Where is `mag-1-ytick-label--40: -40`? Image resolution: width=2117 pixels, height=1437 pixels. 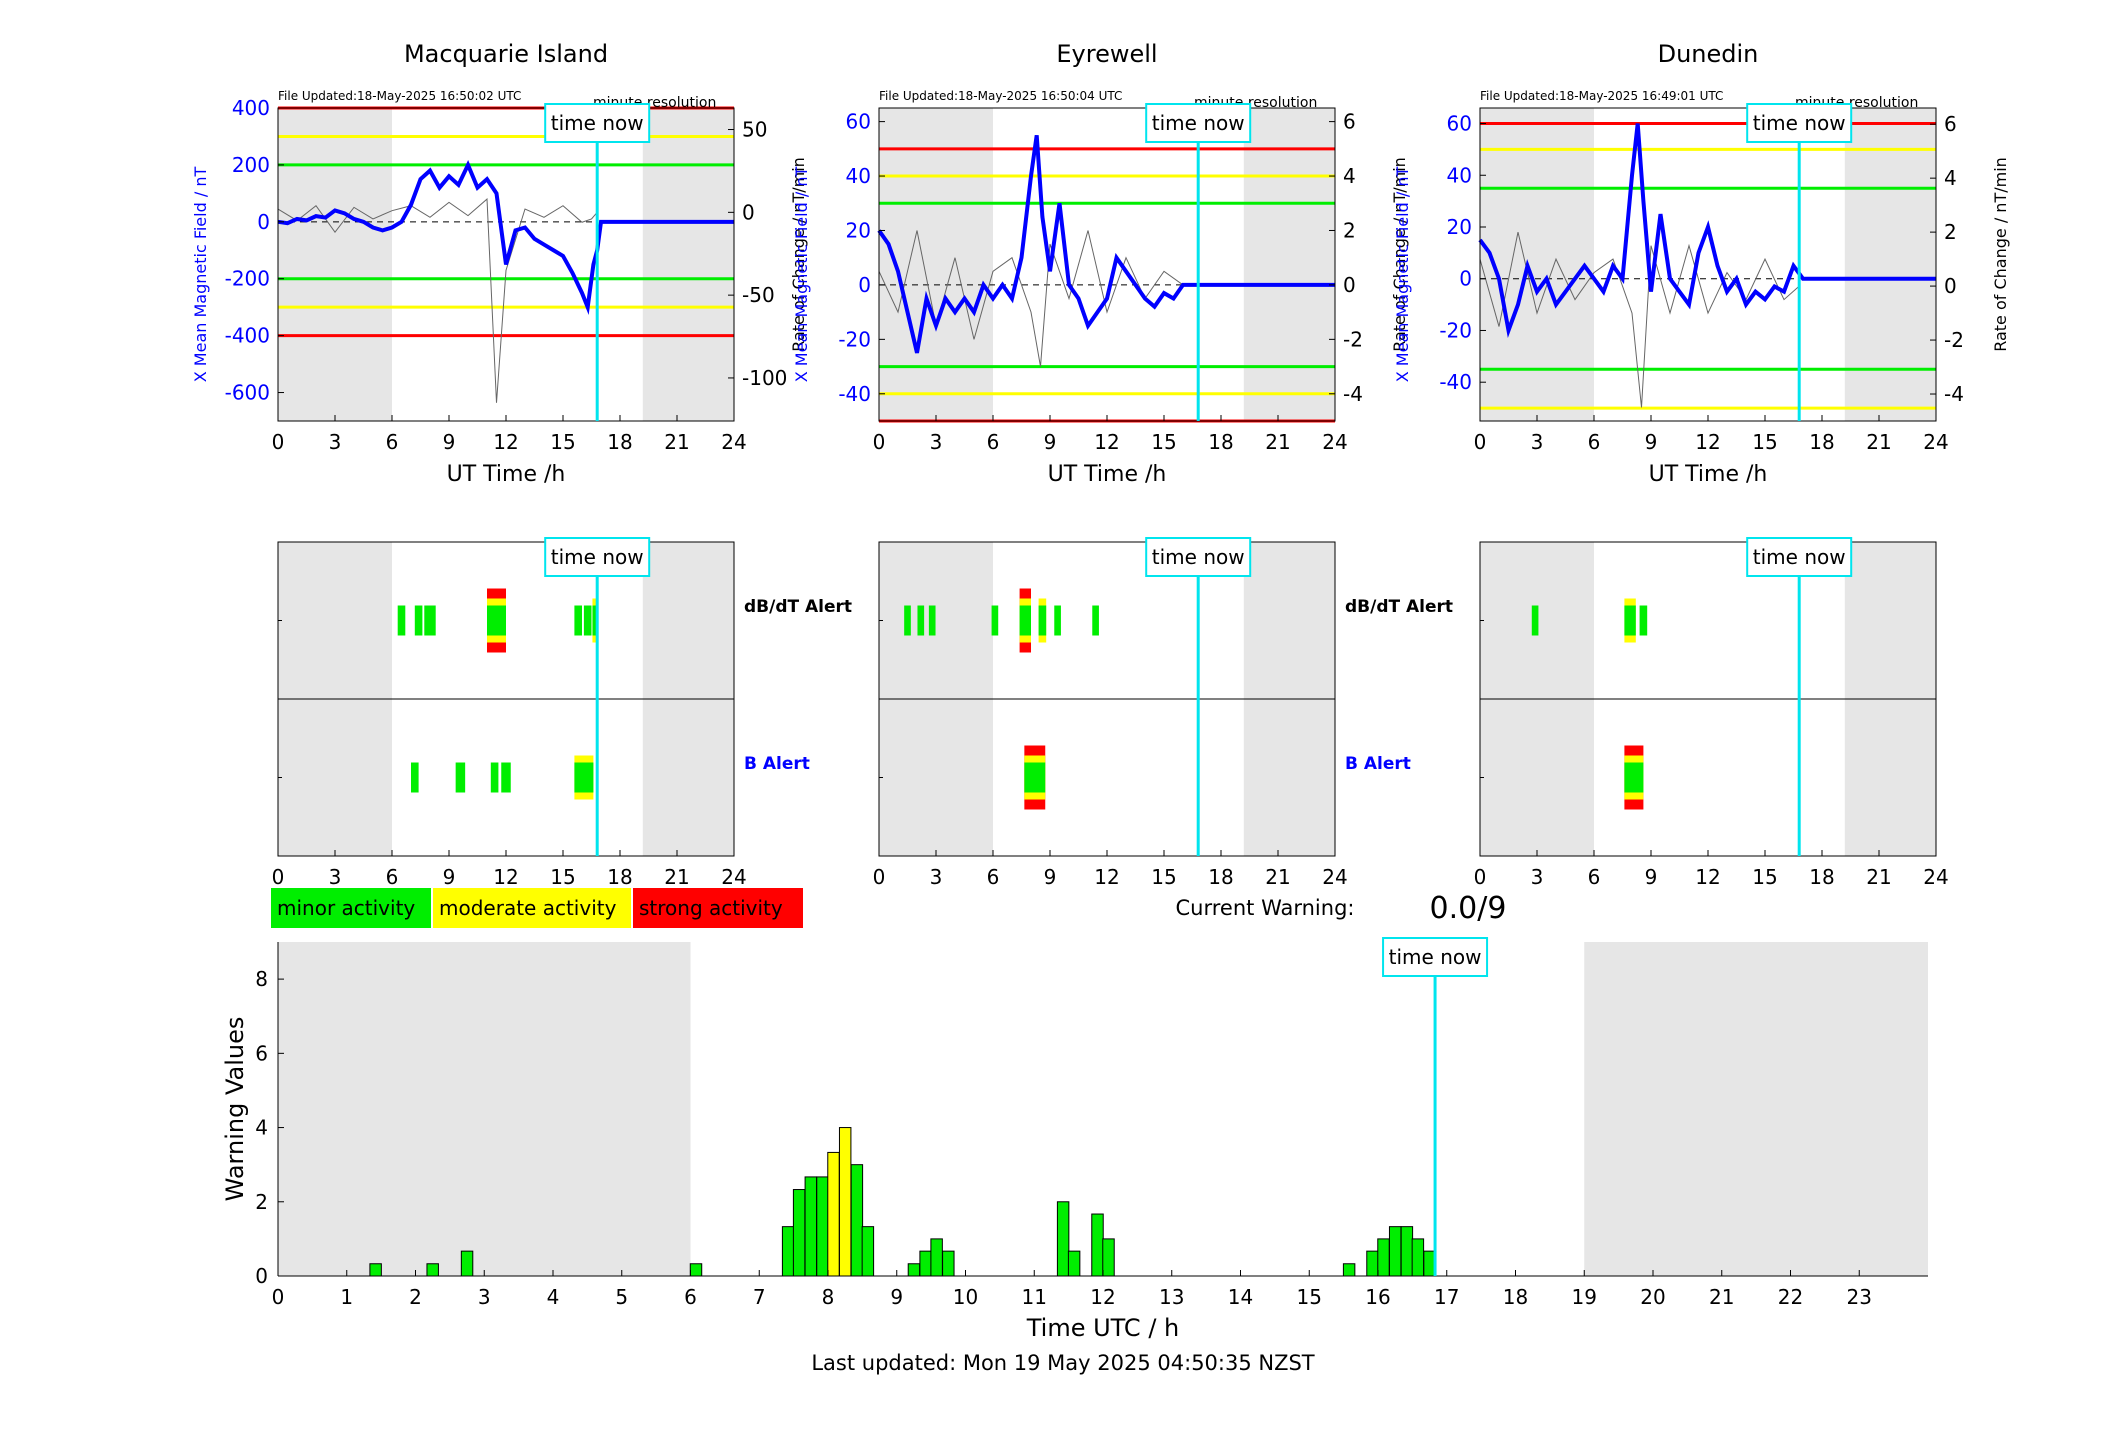
mag-1-ytick-label--40: -40 is located at coordinates (854, 394).